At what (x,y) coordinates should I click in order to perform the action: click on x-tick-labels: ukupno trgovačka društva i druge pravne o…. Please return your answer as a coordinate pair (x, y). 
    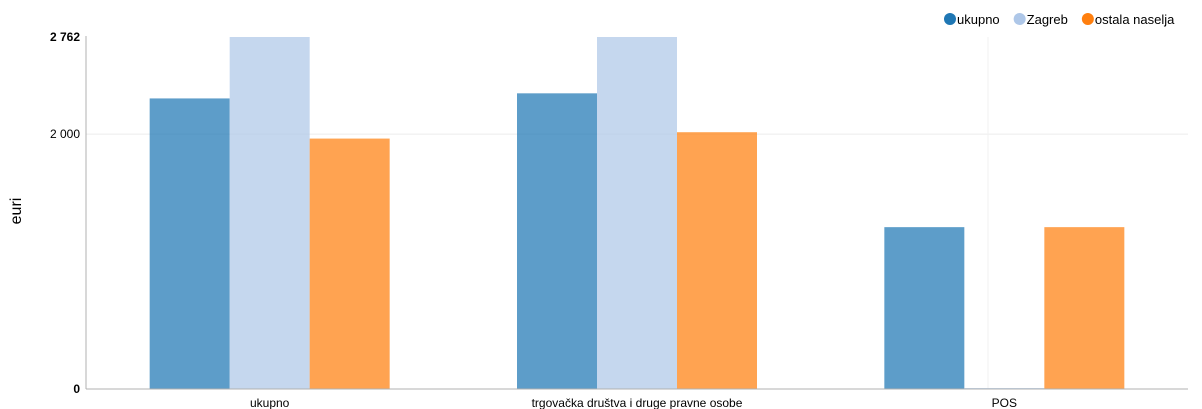
    Looking at the image, I should click on (633, 402).